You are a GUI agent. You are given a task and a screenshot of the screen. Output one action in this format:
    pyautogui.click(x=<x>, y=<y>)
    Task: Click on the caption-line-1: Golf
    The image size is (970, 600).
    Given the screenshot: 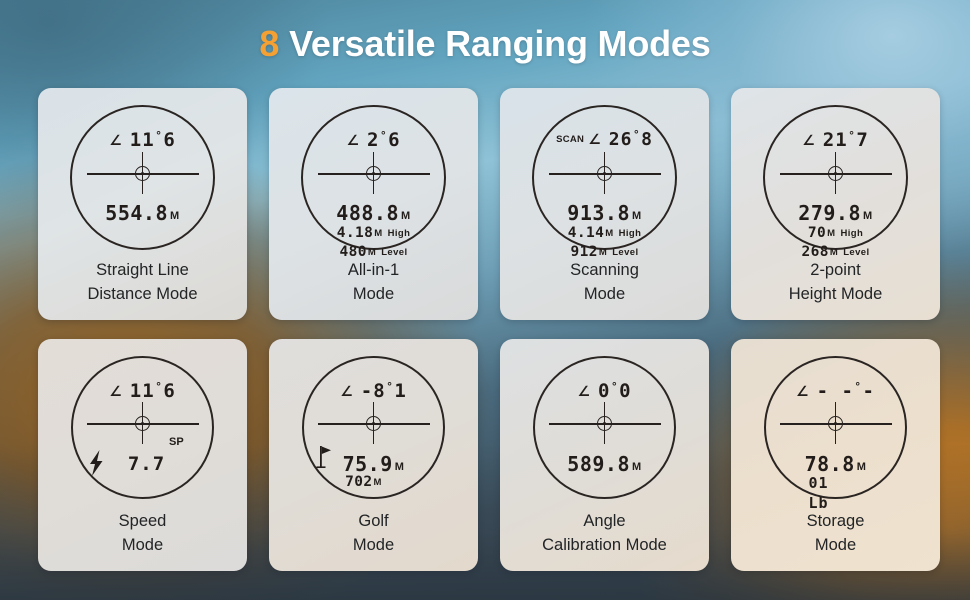 What is the action you would take?
    pyautogui.click(x=373, y=521)
    